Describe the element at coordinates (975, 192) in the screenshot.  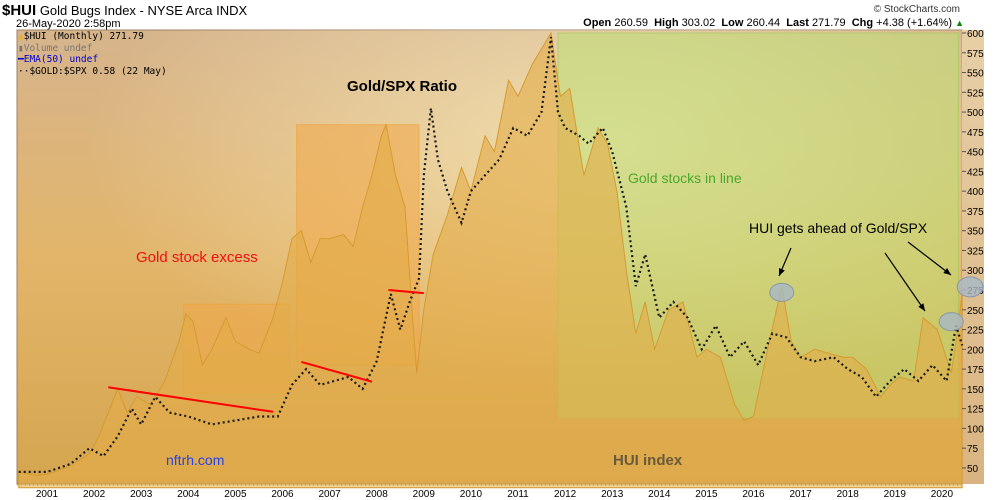
I see `y-tick-label: 400` at that location.